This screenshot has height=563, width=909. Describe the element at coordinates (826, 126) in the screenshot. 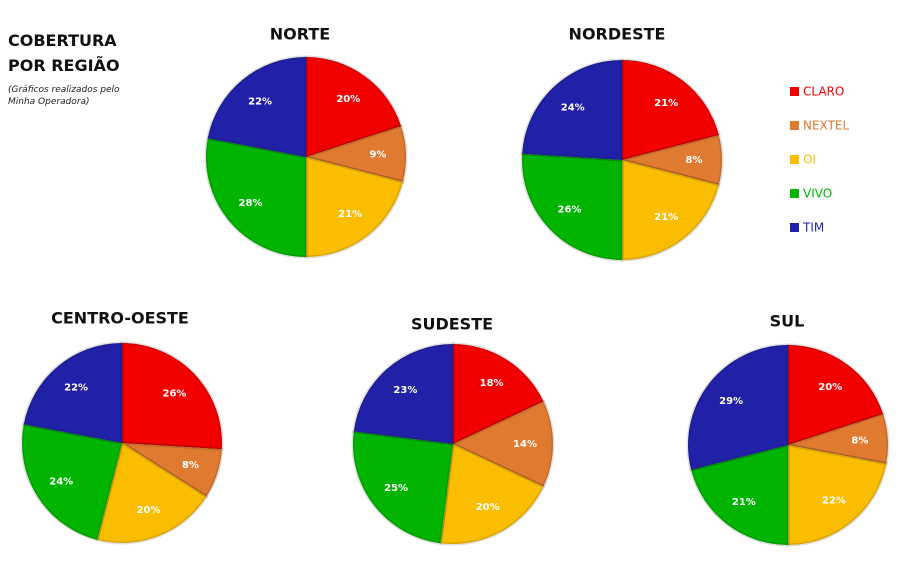

I see `legend-label: NEXTEL` at that location.